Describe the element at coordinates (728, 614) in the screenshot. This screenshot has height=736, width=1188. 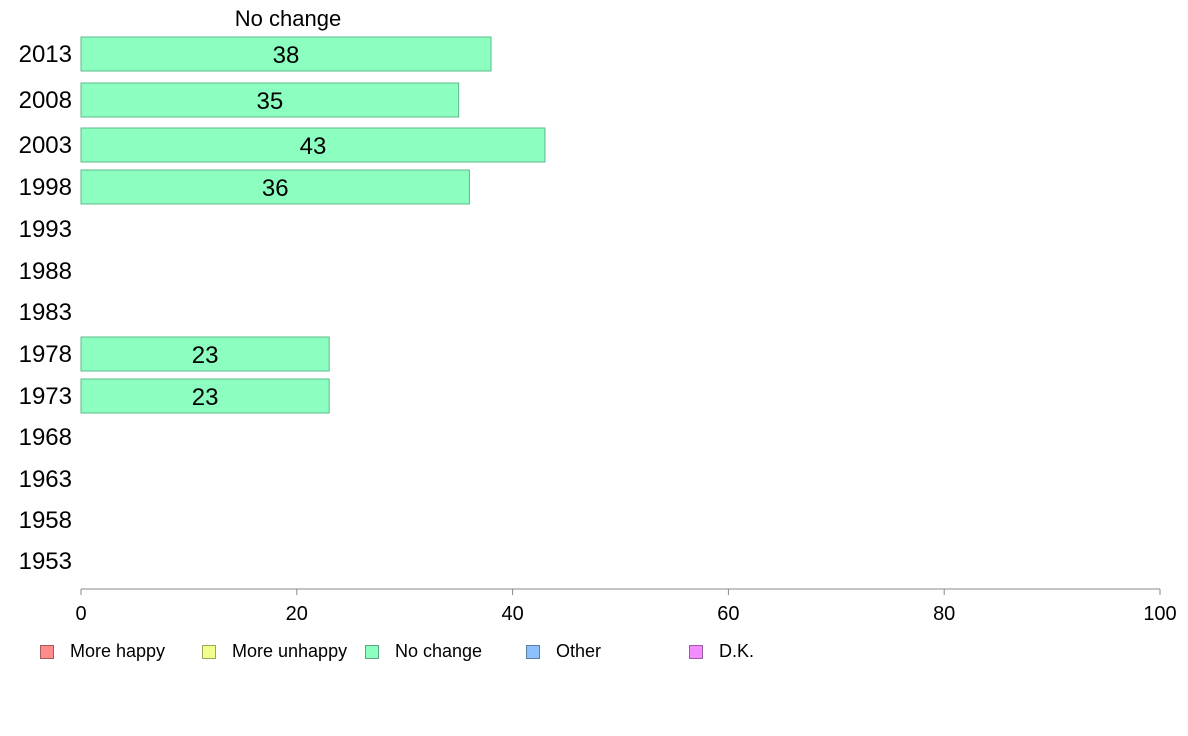
I see `x-tick-label-60: 60` at that location.